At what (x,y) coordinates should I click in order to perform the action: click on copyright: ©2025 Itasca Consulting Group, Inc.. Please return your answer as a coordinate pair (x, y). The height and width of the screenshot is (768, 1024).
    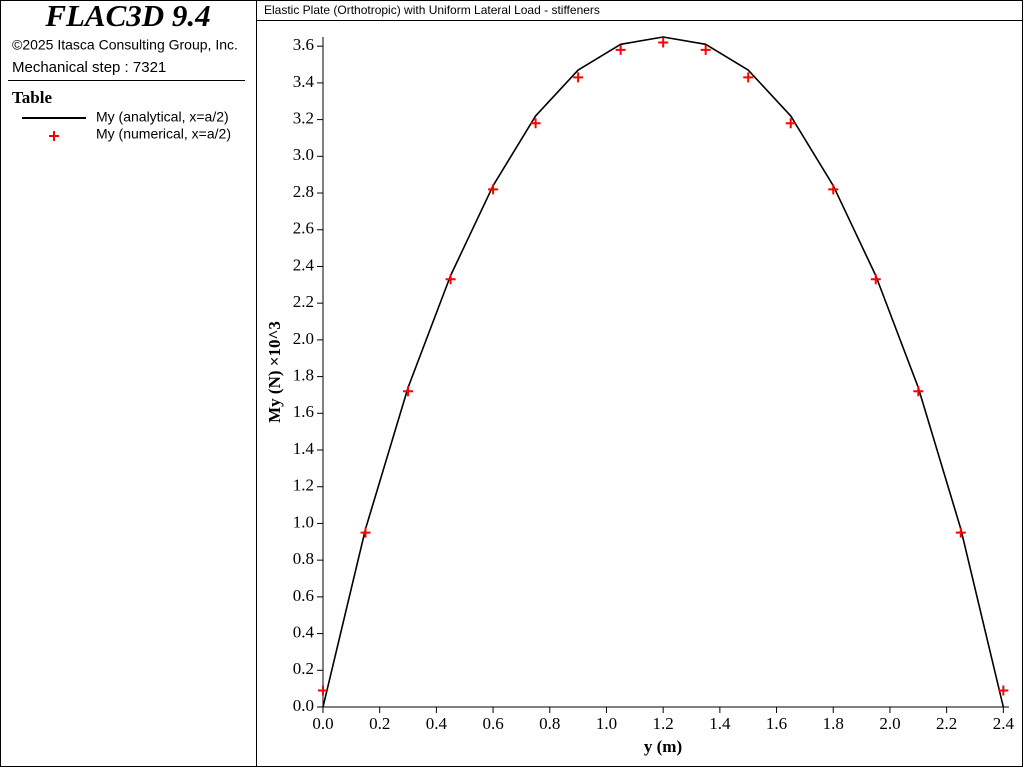
    Looking at the image, I should click on (125, 45).